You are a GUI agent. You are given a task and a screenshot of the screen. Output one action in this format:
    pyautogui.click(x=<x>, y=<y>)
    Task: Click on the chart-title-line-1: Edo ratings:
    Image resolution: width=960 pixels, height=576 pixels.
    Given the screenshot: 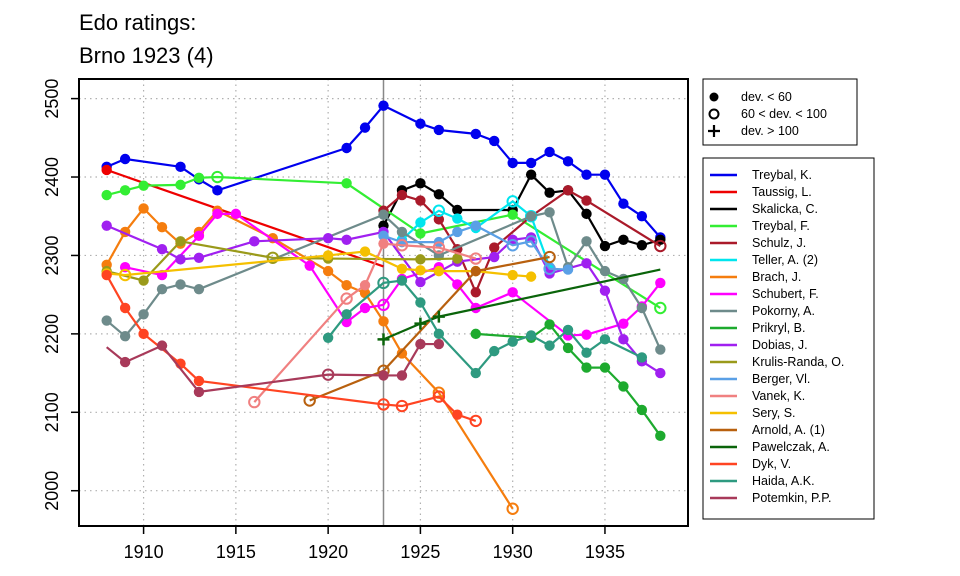 What is the action you would take?
    pyautogui.click(x=137, y=22)
    